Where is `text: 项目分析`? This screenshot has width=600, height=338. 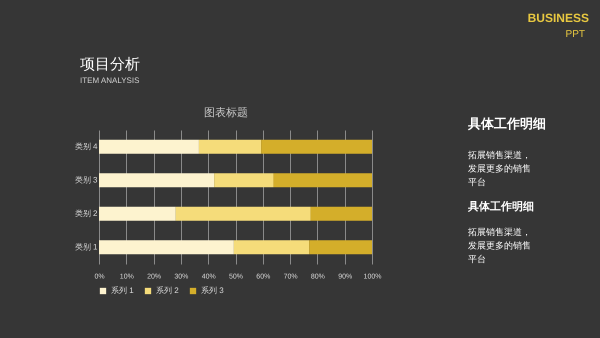 text: 项目分析 is located at coordinates (110, 64).